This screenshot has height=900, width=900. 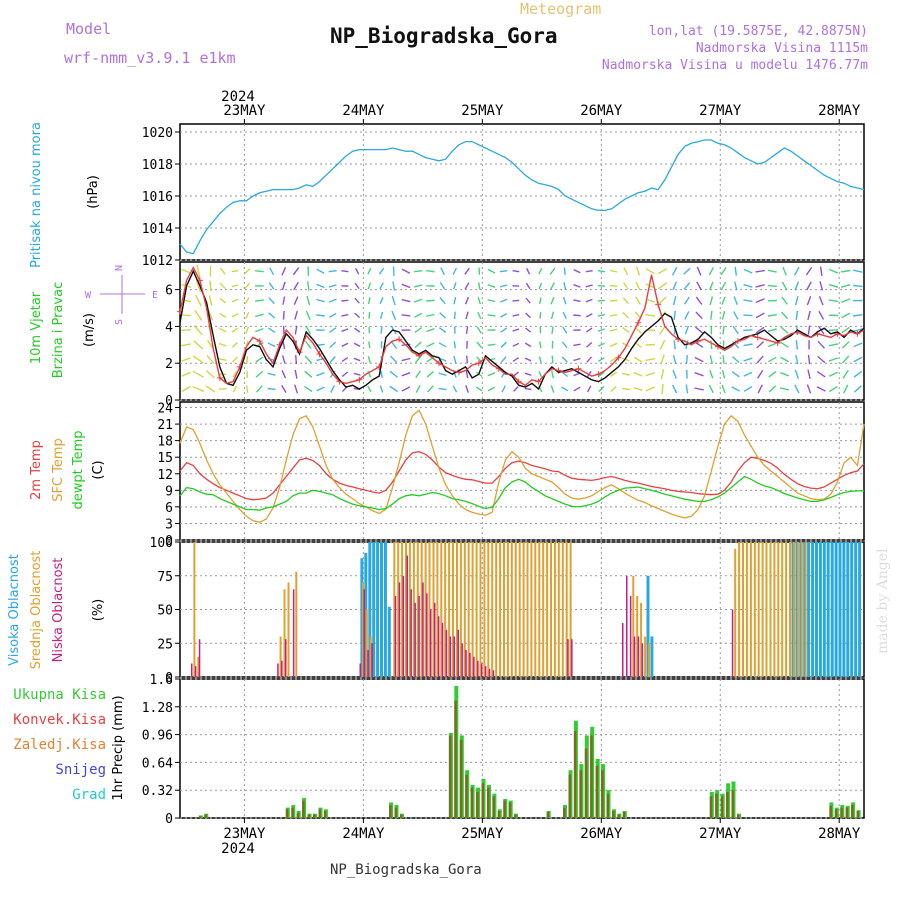 What do you see at coordinates (98, 469) in the screenshot?
I see `temp-axis-unit: (C)` at bounding box center [98, 469].